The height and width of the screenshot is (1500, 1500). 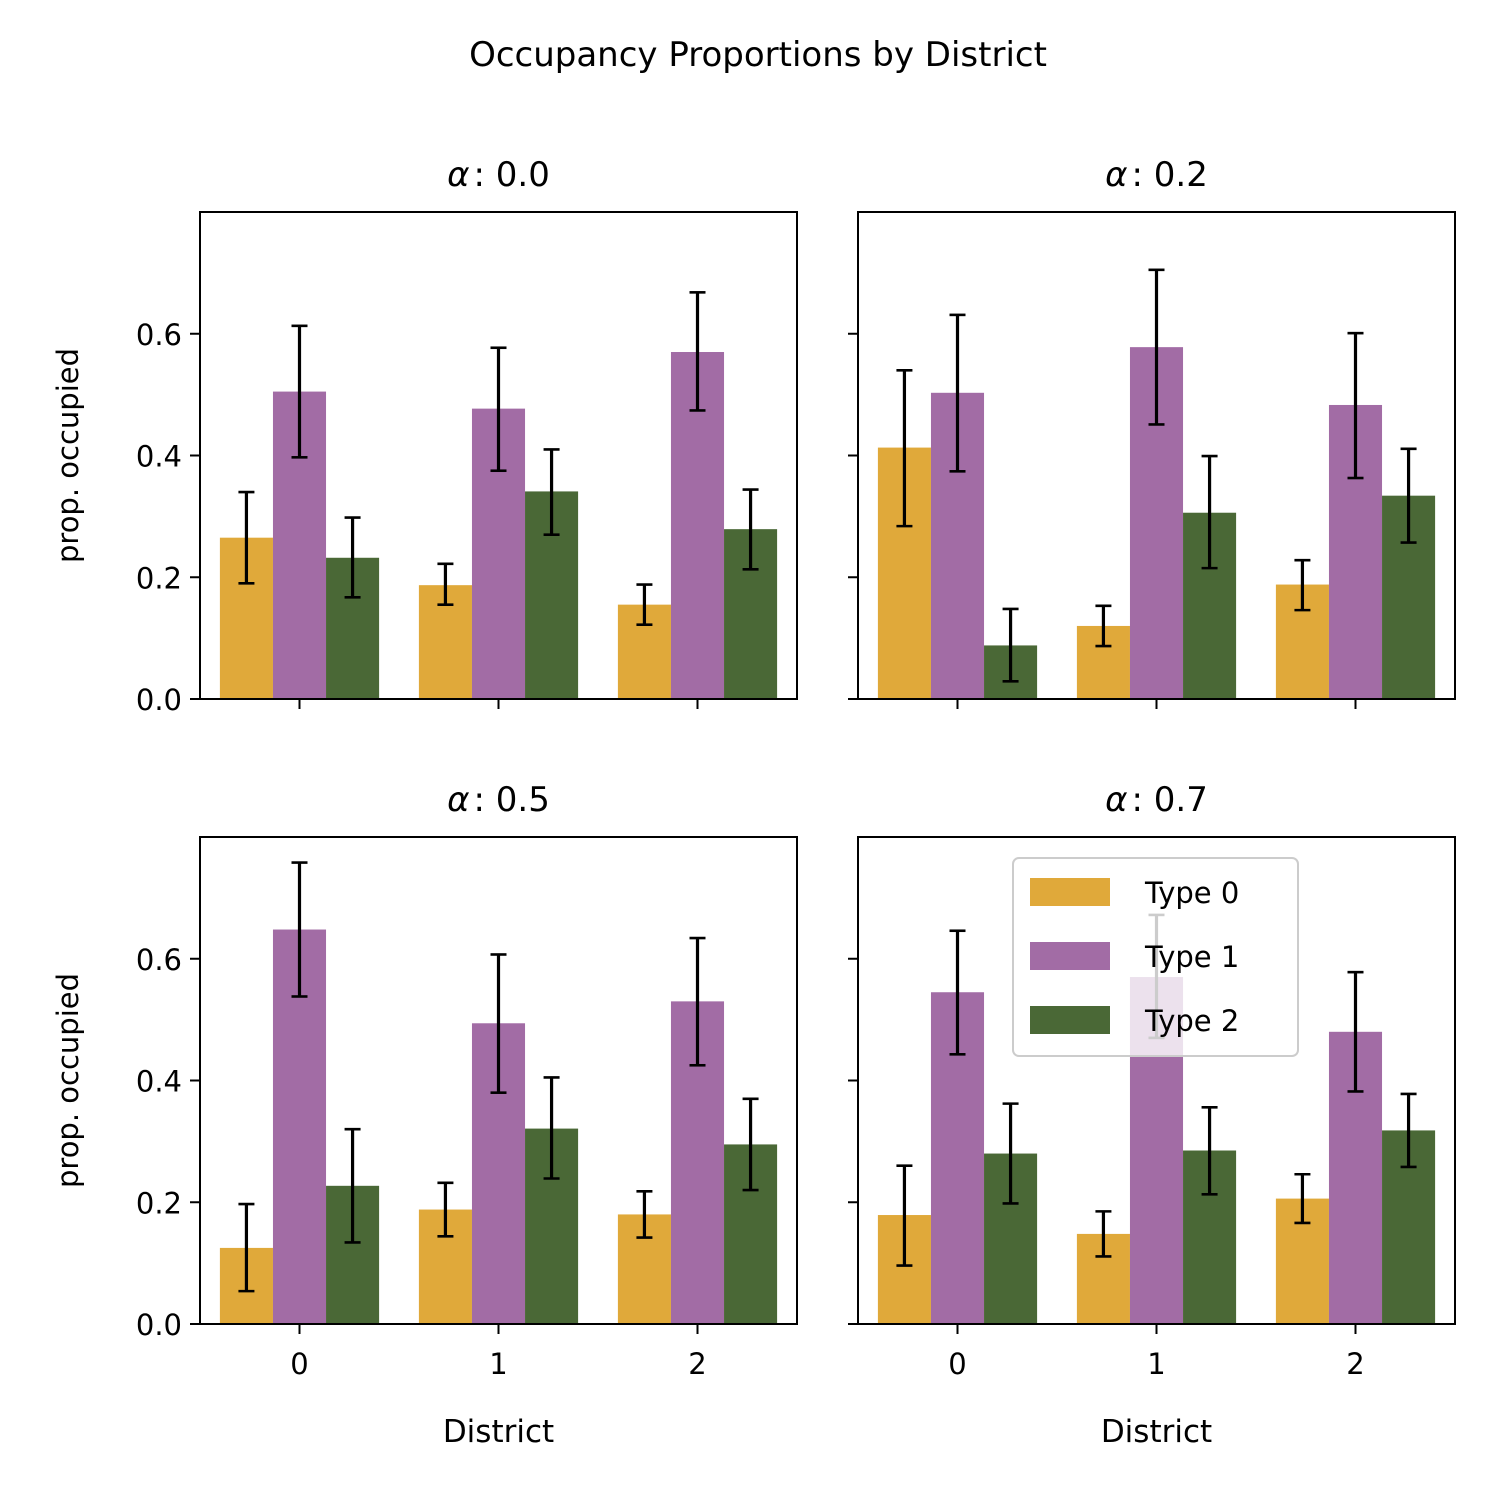 What do you see at coordinates (1191, 1021) in the screenshot?
I see `legend-label-2: Type 2` at bounding box center [1191, 1021].